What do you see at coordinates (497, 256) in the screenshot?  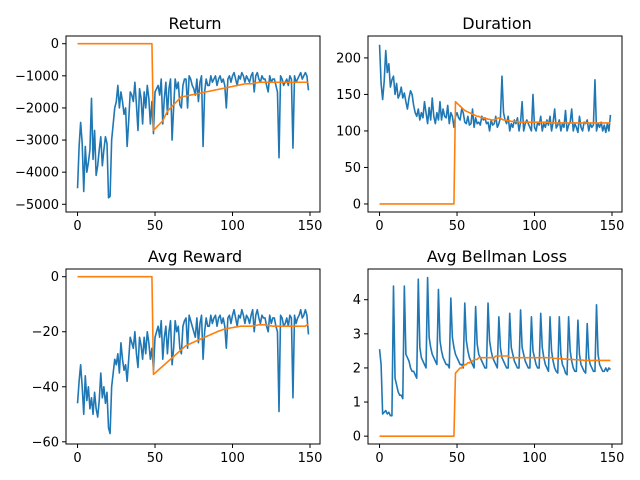 I see `panel-title: Avg Bellman Loss` at bounding box center [497, 256].